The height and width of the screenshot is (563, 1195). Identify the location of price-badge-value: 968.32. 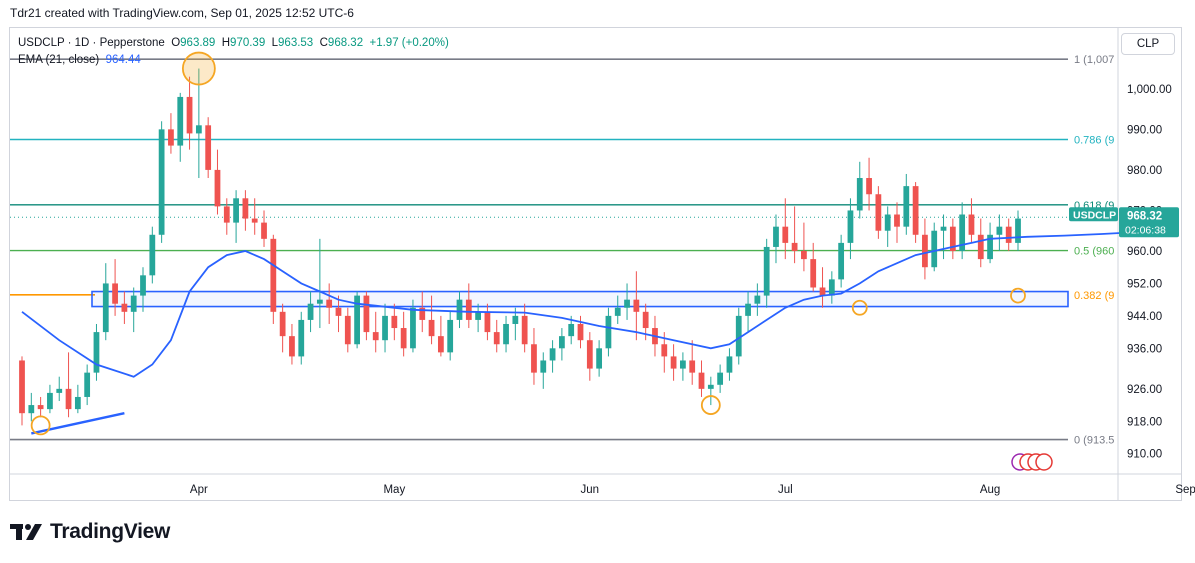
(1144, 216).